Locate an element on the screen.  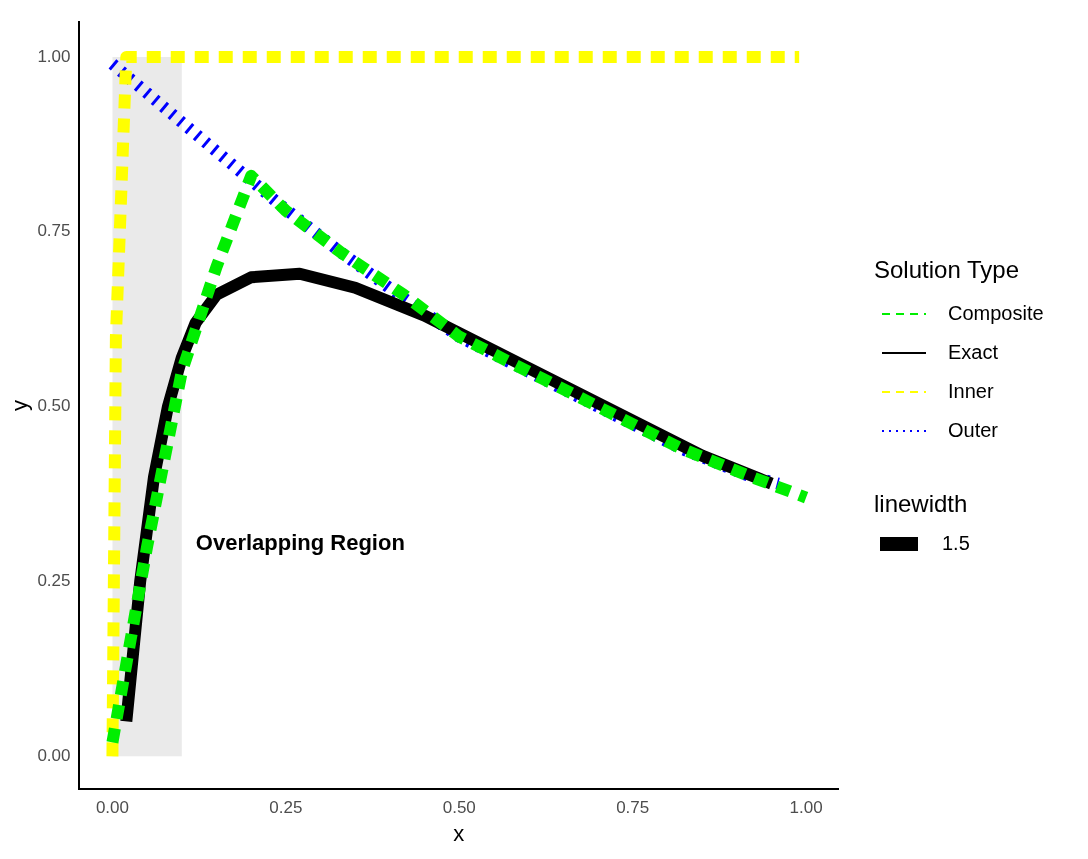
legend-label: Inner is located at coordinates (971, 391).